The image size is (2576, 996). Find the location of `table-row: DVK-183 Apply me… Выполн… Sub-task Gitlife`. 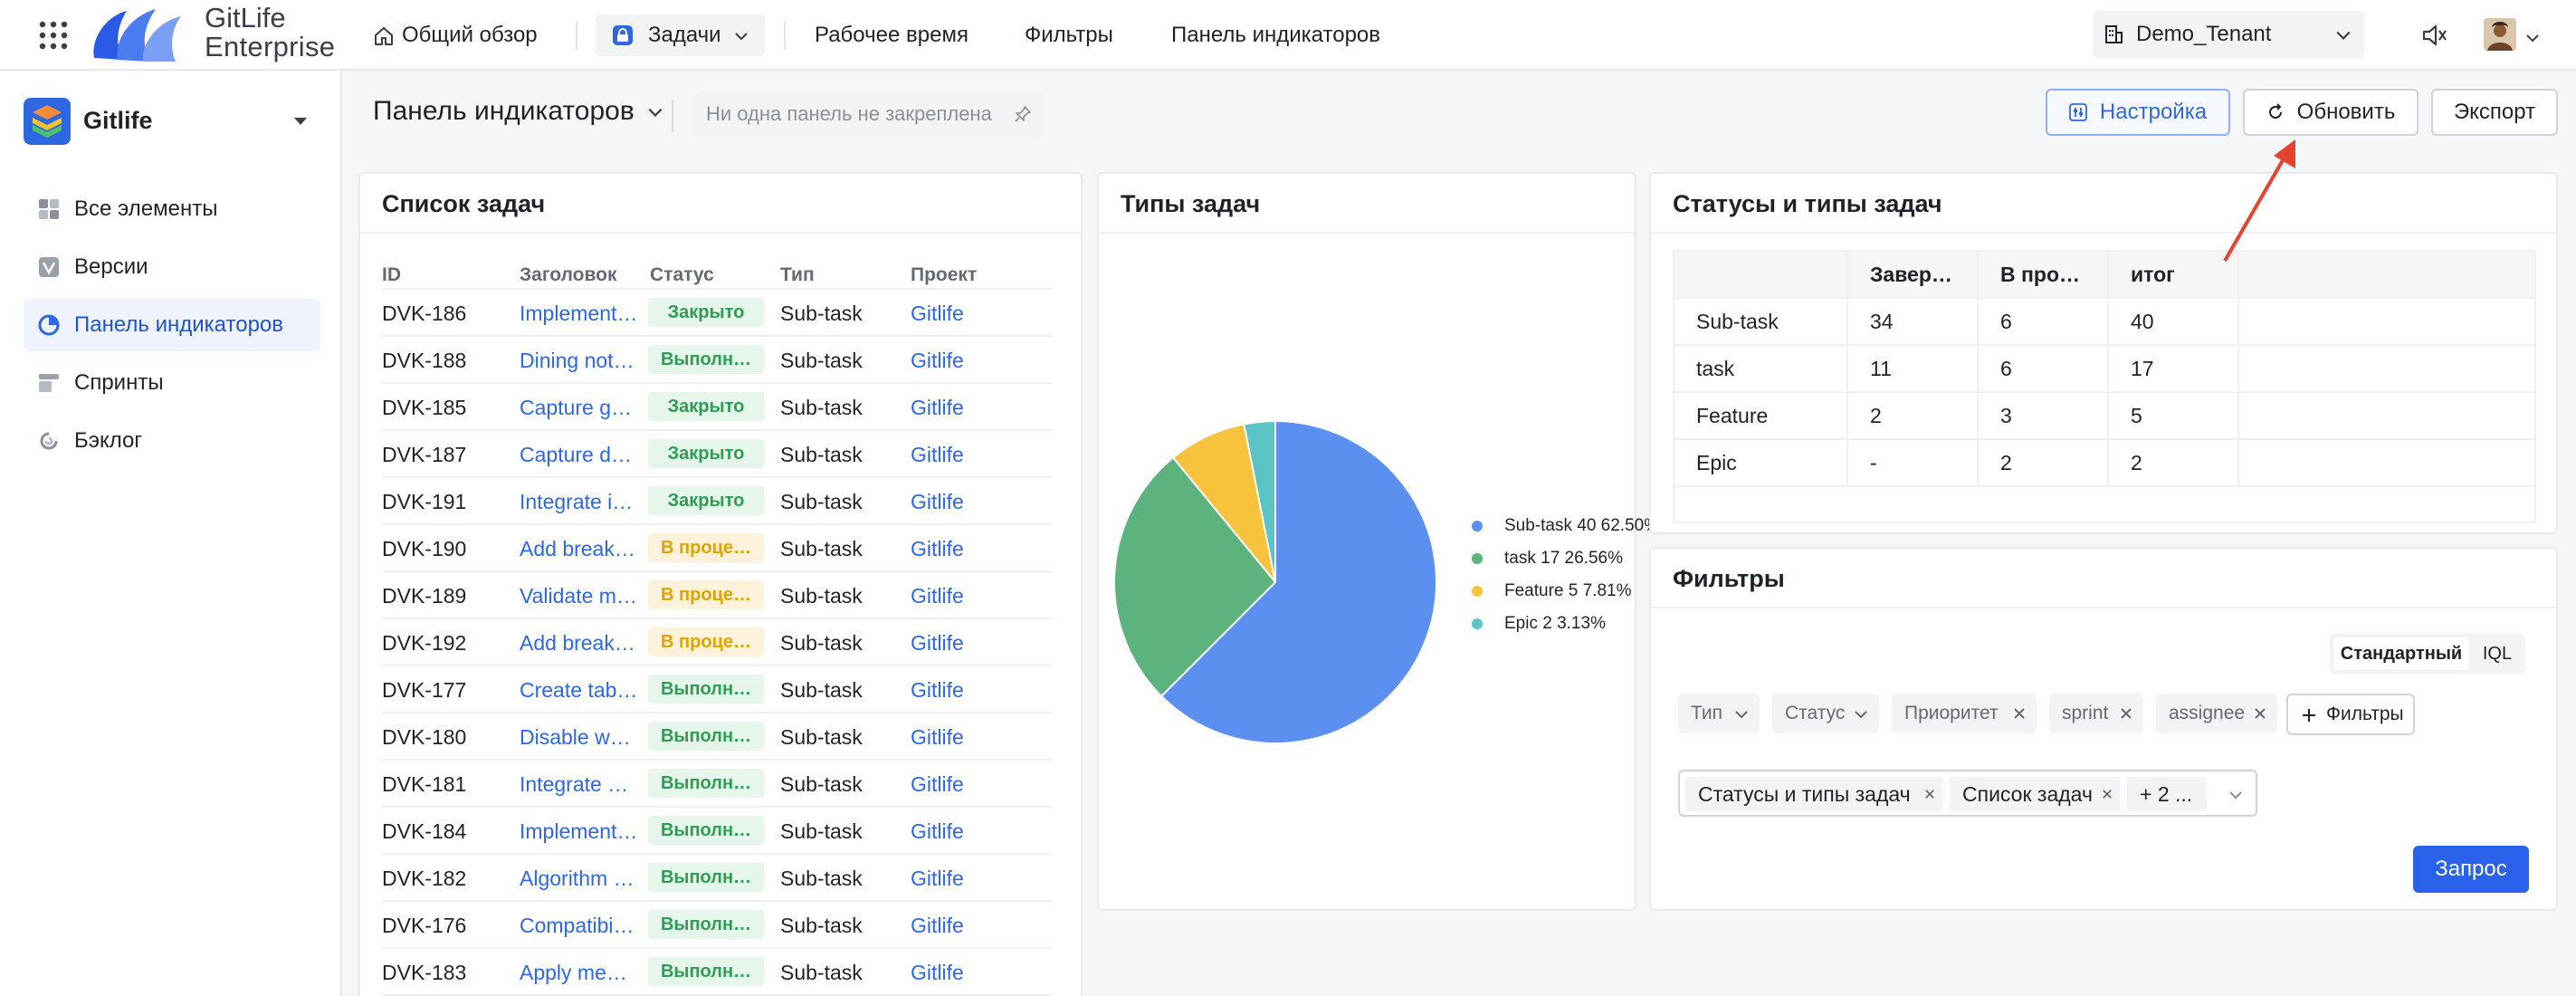

table-row: DVK-183 Apply me… Выполн… Sub-task Gitlife is located at coordinates (717, 972).